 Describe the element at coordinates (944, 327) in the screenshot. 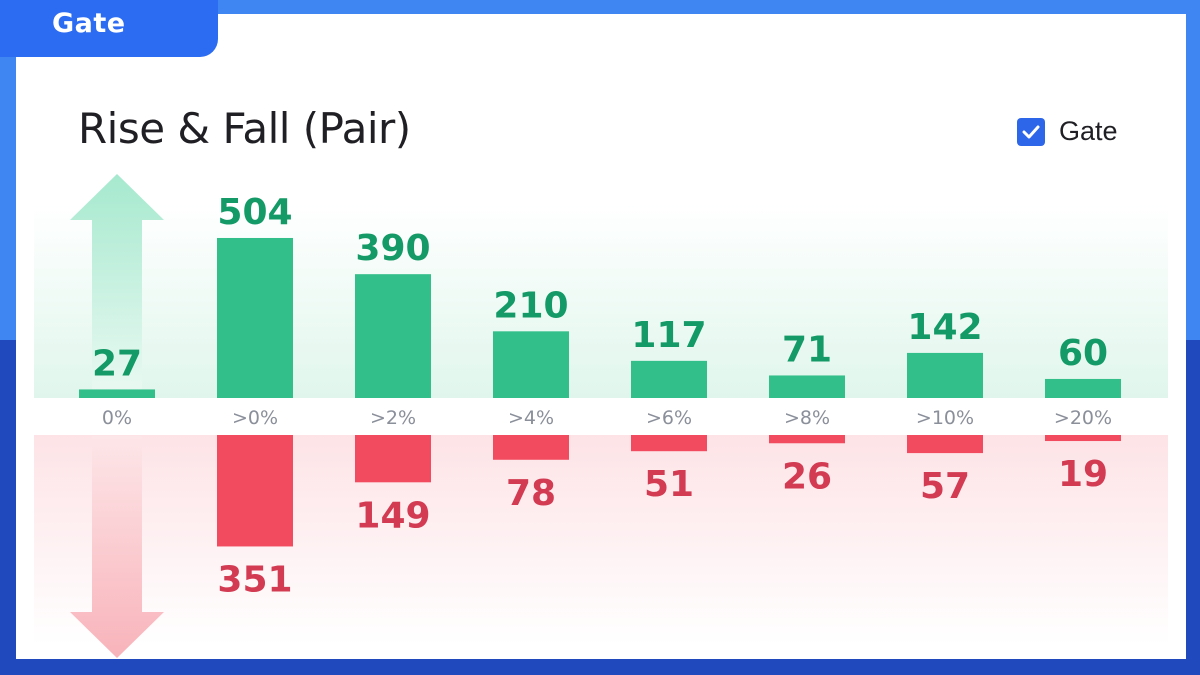

I see `rise-value-label: 142` at that location.